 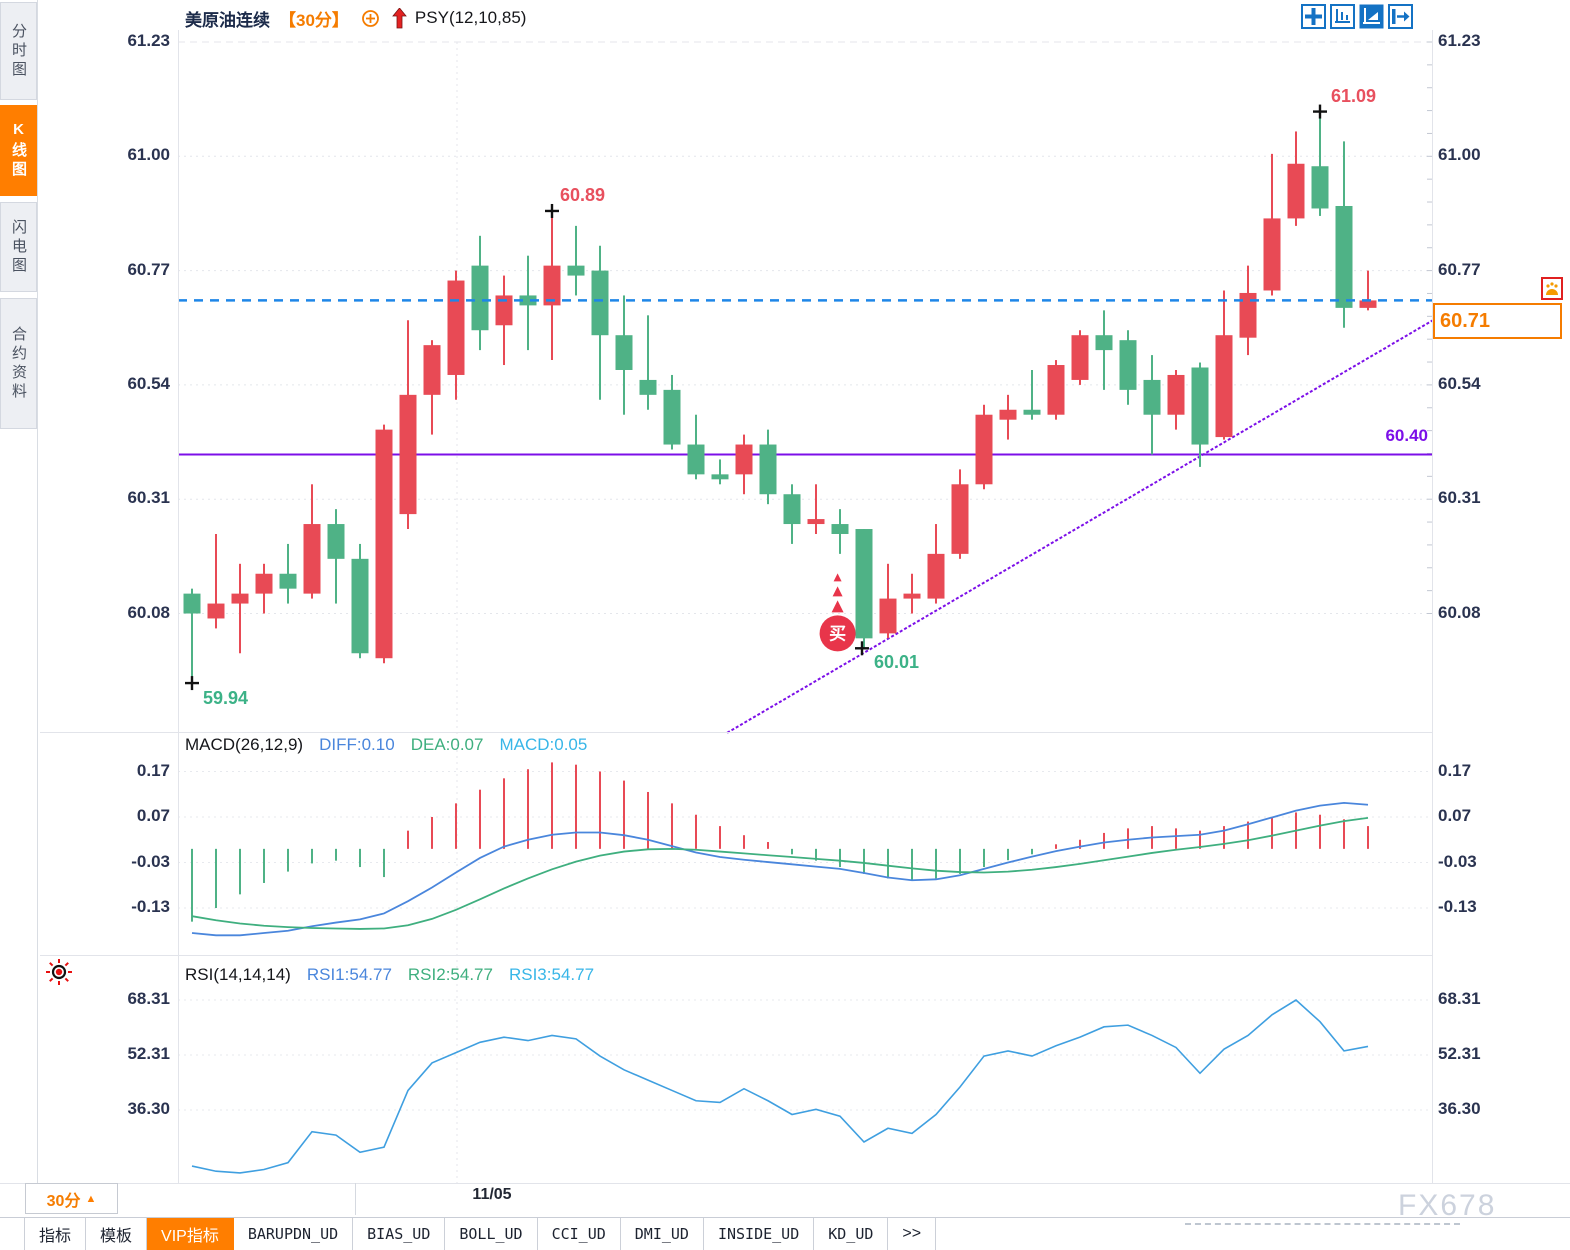 I want to click on sidebar: 分时图 K线图闪电图合约资料, so click(x=19, y=591).